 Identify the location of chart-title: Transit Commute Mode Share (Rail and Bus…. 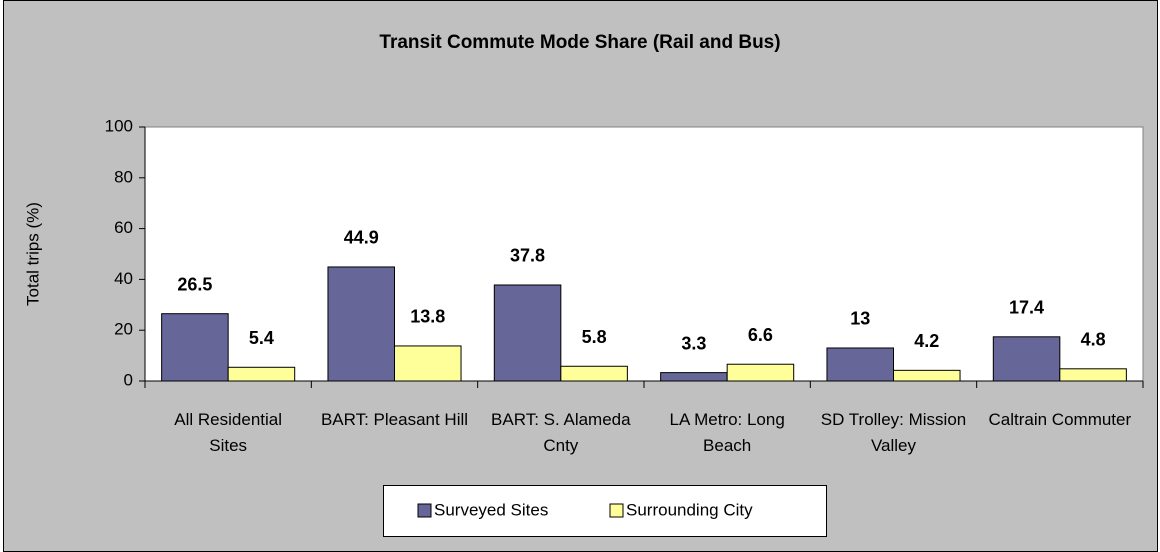
(579, 42).